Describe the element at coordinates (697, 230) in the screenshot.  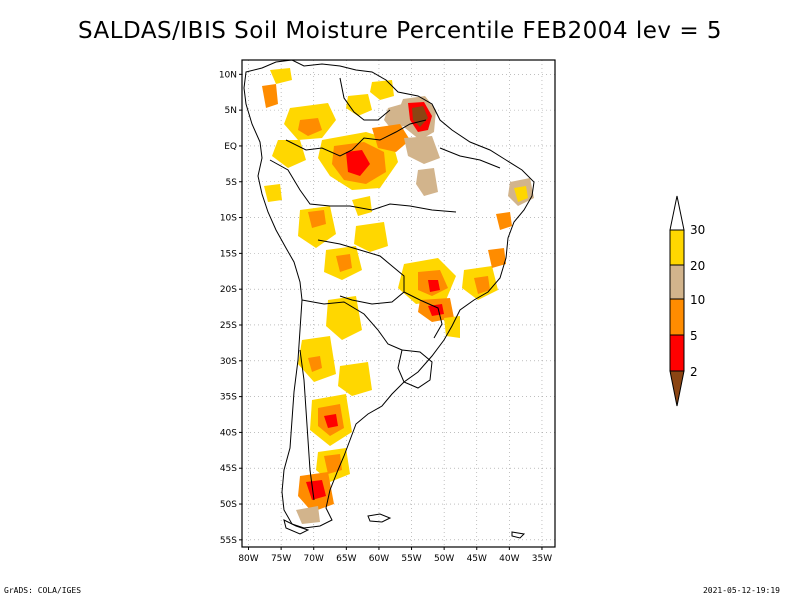
I see `colorbar-label-30: 30` at that location.